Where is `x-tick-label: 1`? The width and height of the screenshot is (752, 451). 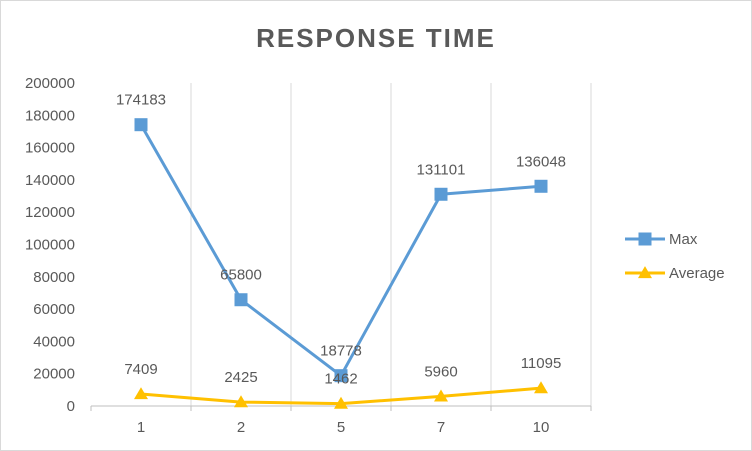 x-tick-label: 1 is located at coordinates (141, 427).